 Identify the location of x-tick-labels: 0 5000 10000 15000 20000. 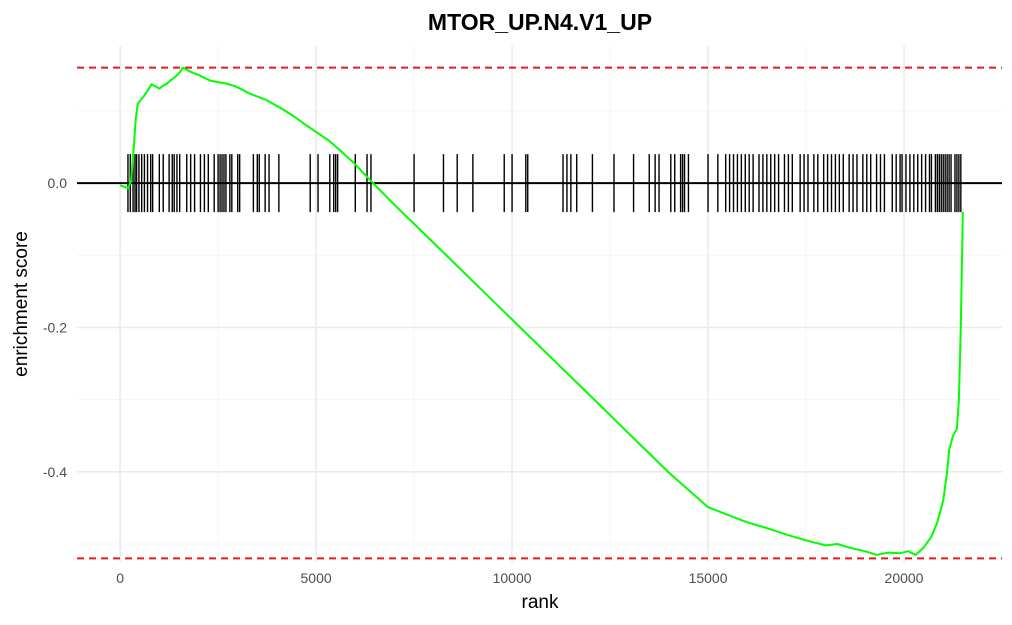
(519, 578).